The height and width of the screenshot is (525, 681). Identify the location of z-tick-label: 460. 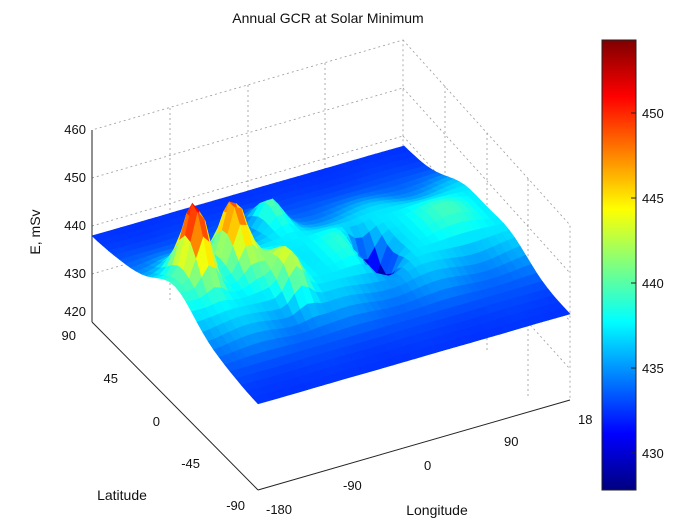
(75, 129).